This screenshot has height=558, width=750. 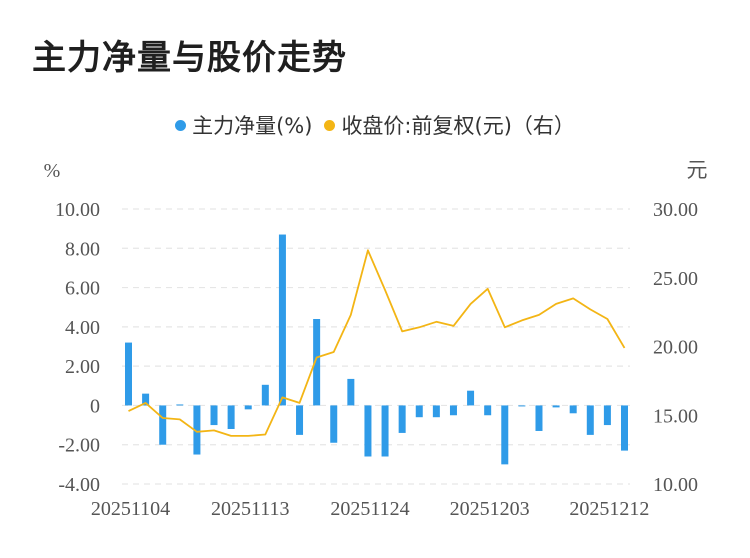 I want to click on right-axis-tick-label: 20.00, so click(x=675, y=348).